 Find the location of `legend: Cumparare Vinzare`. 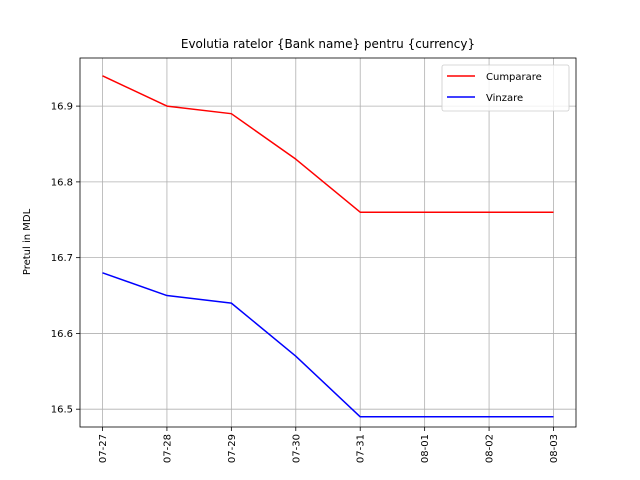

legend: Cumparare Vinzare is located at coordinates (505, 88).